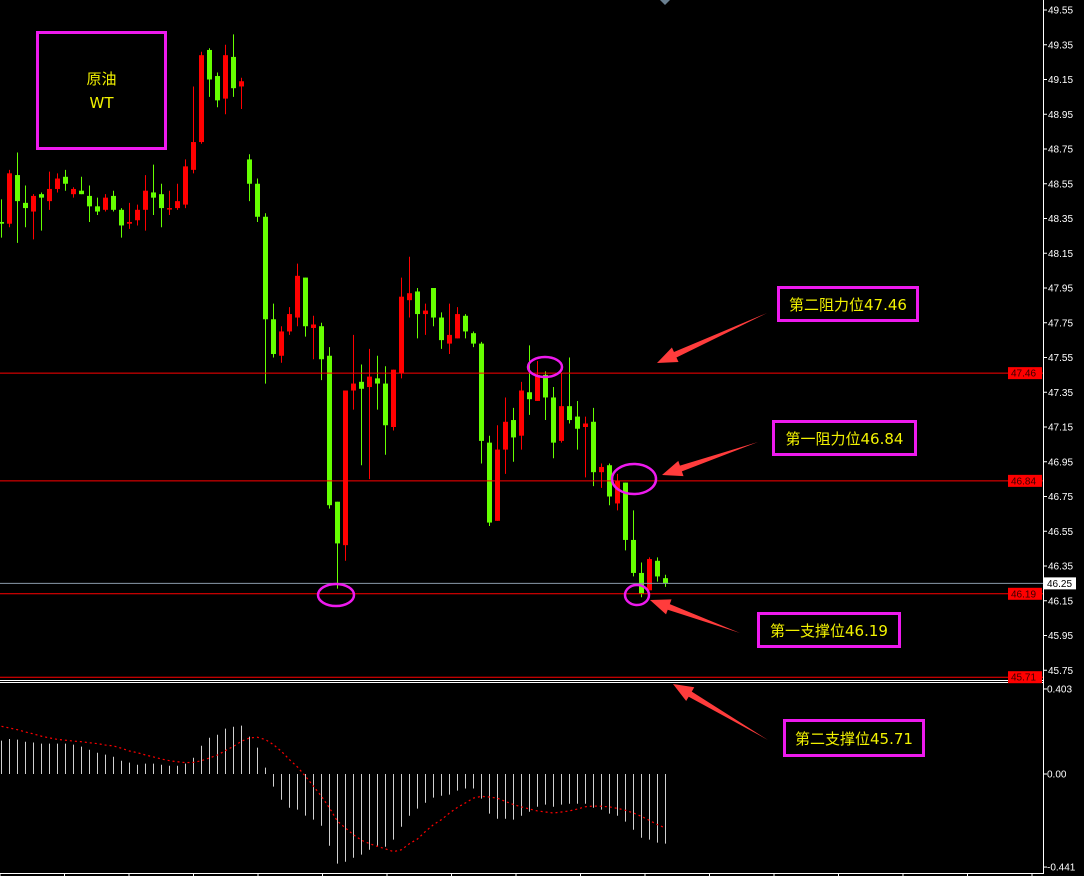 This screenshot has width=1084, height=876. What do you see at coordinates (1060, 184) in the screenshot?
I see `price-axis-label: 48.55` at bounding box center [1060, 184].